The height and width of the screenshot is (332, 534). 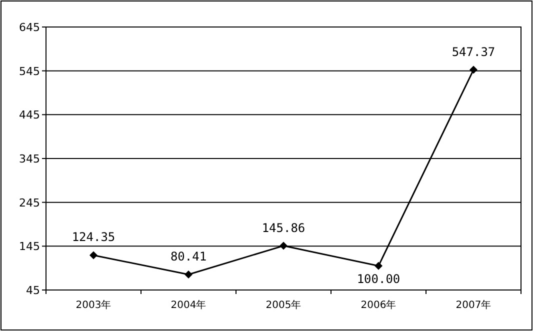 I want to click on x-tick-label: 2005年, so click(x=284, y=305).